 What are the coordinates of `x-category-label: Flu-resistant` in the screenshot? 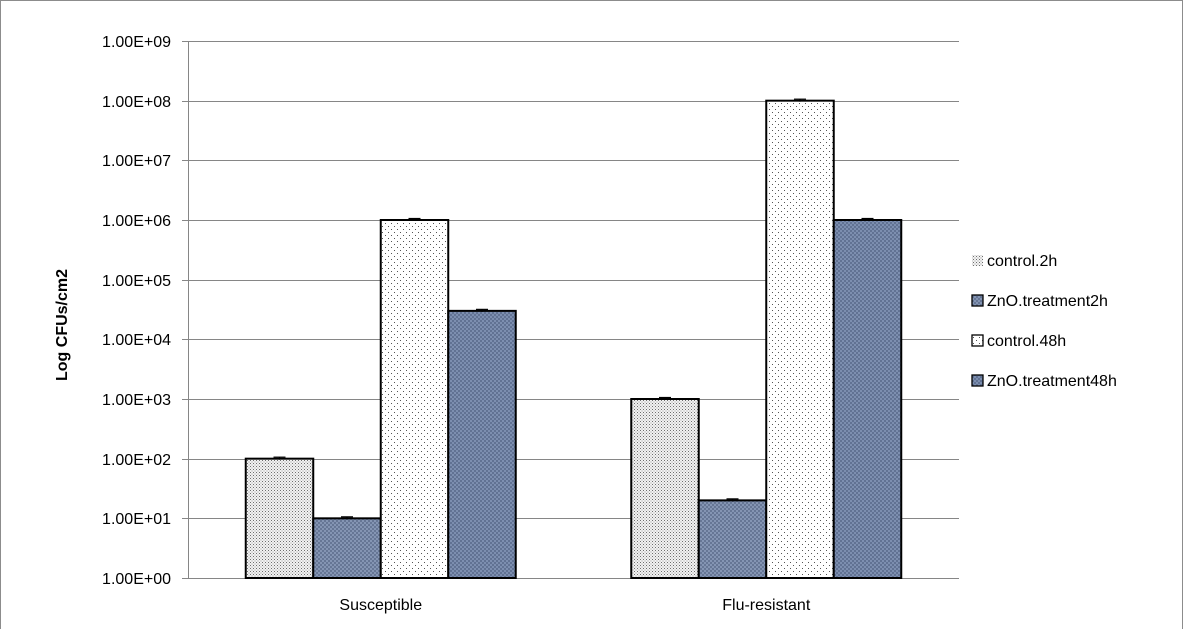 It's located at (766, 605).